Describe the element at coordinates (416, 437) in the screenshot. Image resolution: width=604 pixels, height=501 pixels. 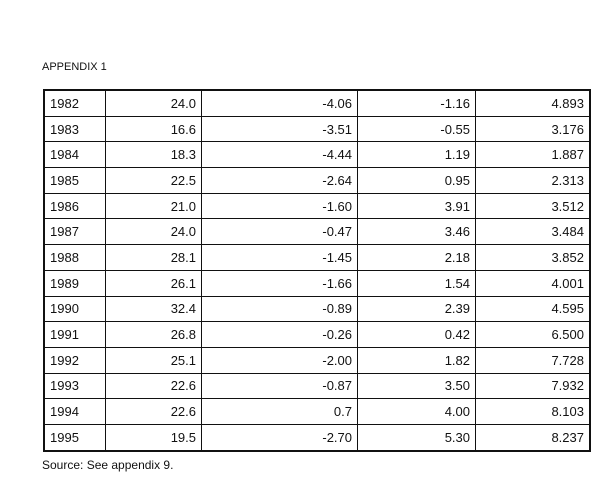
I see `table-cell: 5.30` at that location.